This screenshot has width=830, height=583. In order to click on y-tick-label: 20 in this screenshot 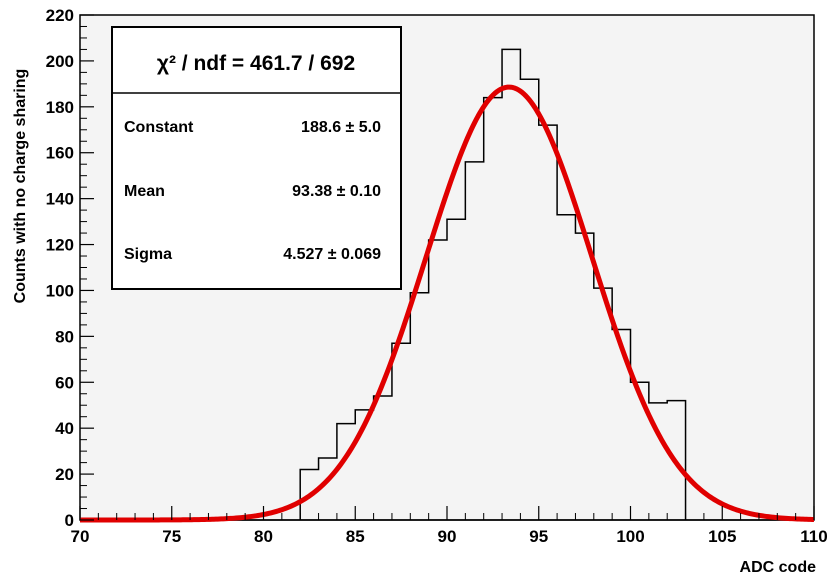, I will do `click(64, 474)`.